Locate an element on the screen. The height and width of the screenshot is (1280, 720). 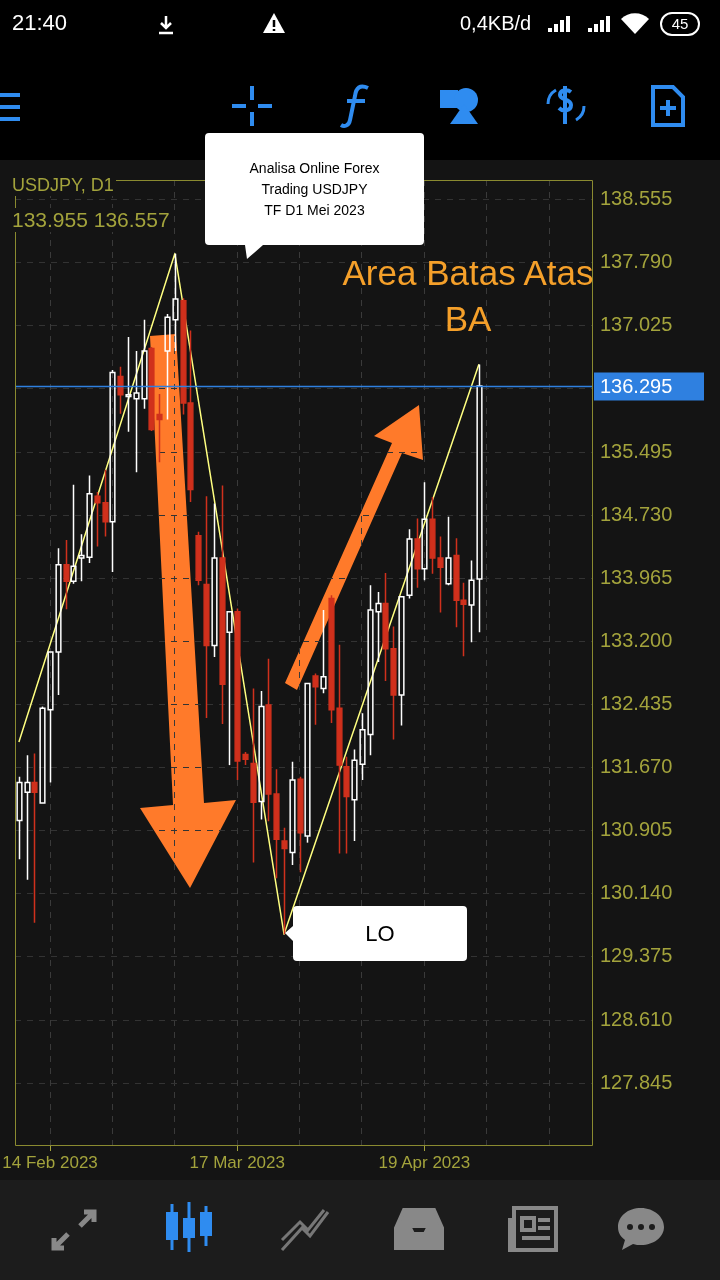
y-tick-label: 131.670 is located at coordinates (636, 766).